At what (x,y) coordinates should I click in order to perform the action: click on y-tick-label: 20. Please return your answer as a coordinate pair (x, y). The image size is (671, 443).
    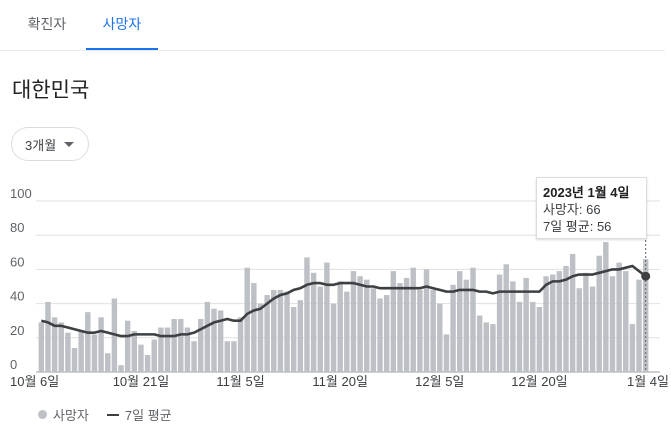
    Looking at the image, I should click on (17, 330).